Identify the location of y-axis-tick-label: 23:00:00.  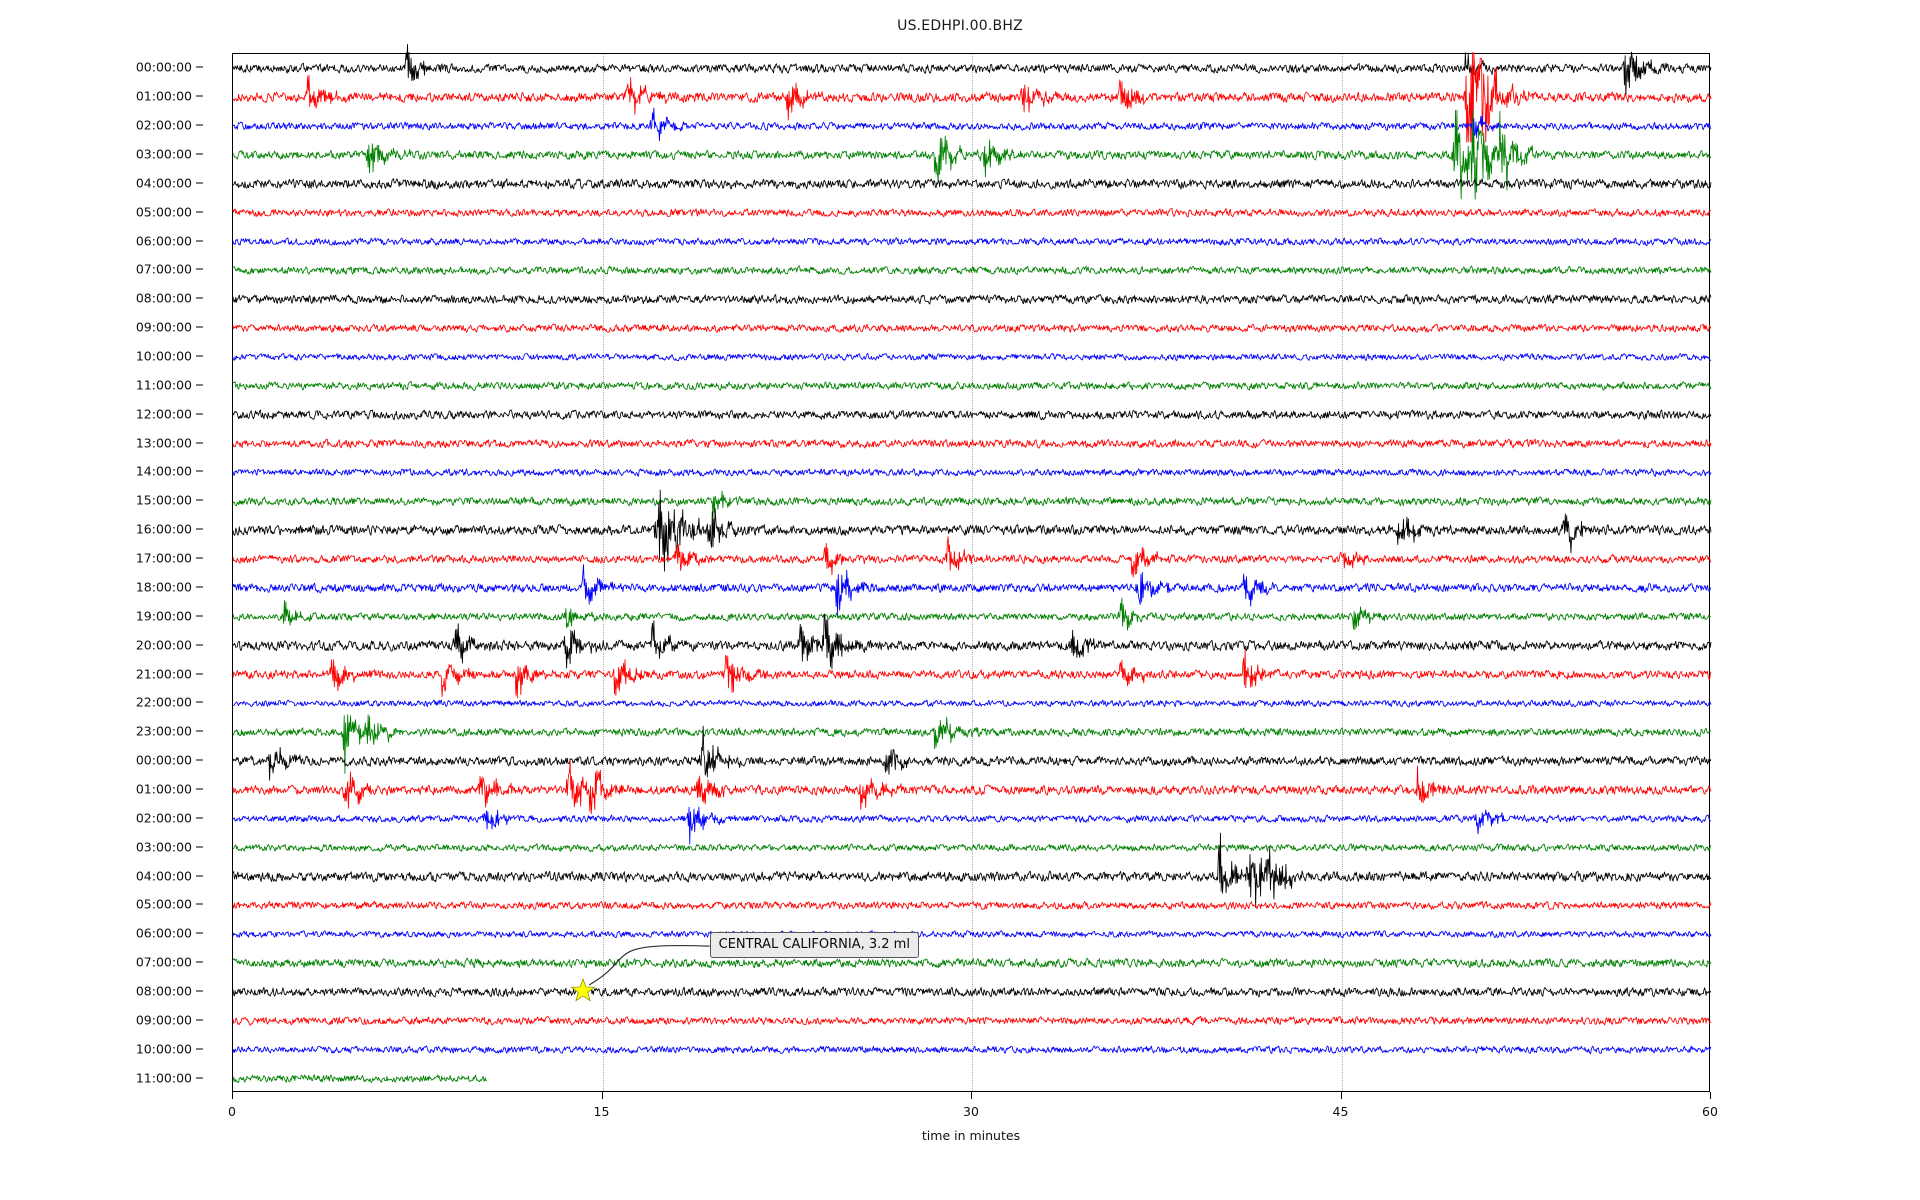
(163, 731).